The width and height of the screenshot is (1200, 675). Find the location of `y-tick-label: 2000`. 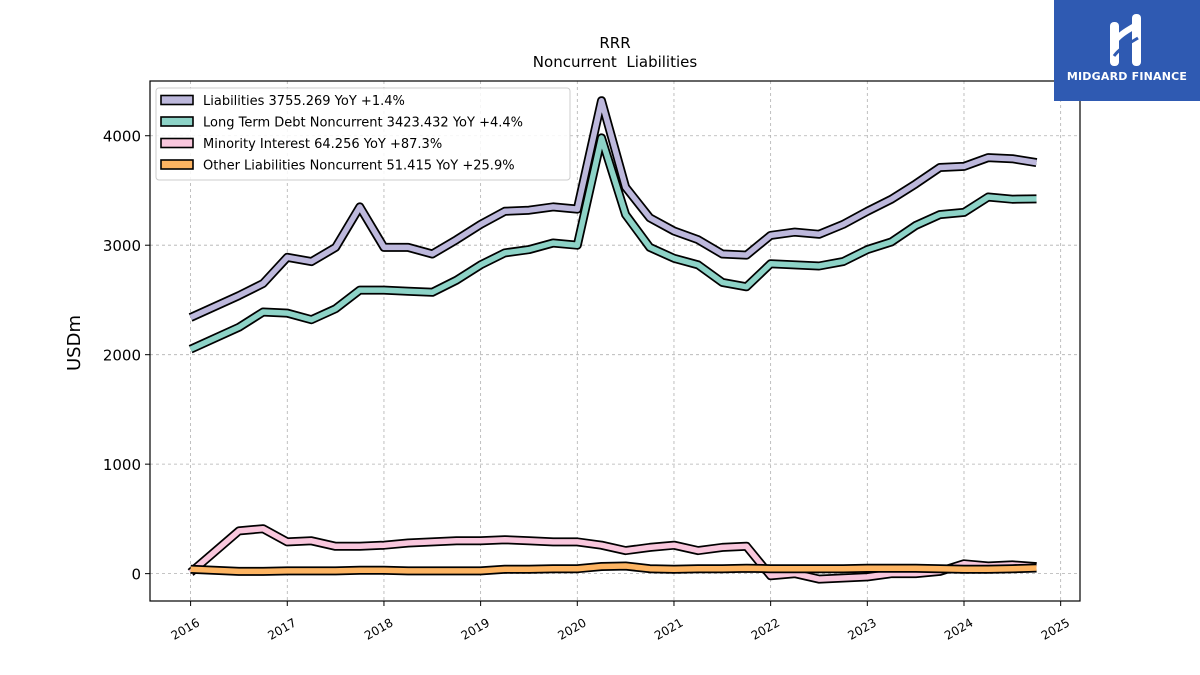

y-tick-label: 2000 is located at coordinates (122, 356).